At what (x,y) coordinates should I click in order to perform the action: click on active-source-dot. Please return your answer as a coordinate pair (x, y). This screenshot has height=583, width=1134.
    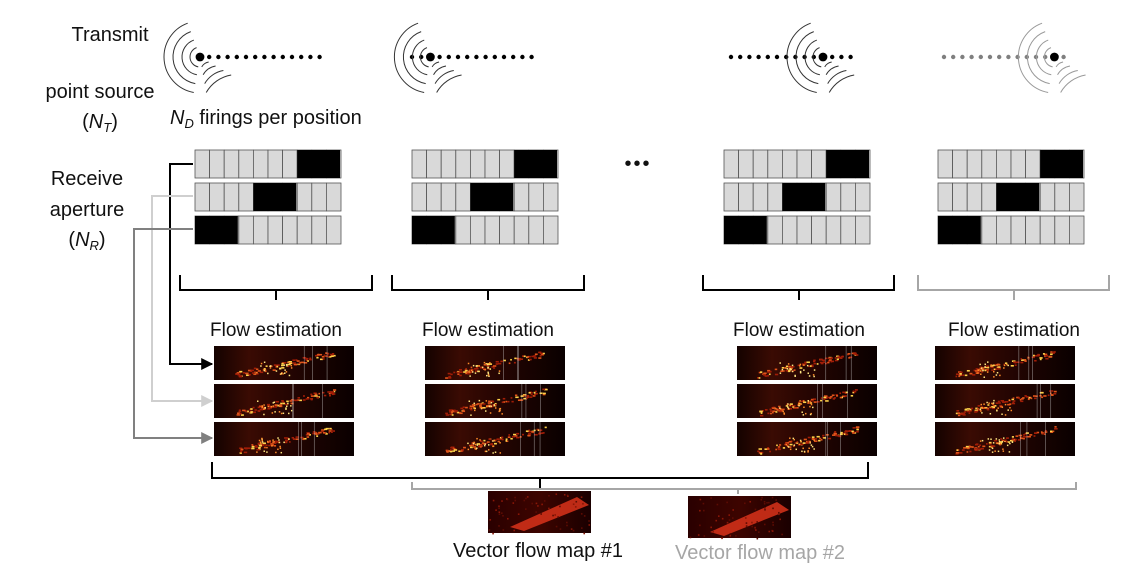
    Looking at the image, I should click on (200, 57).